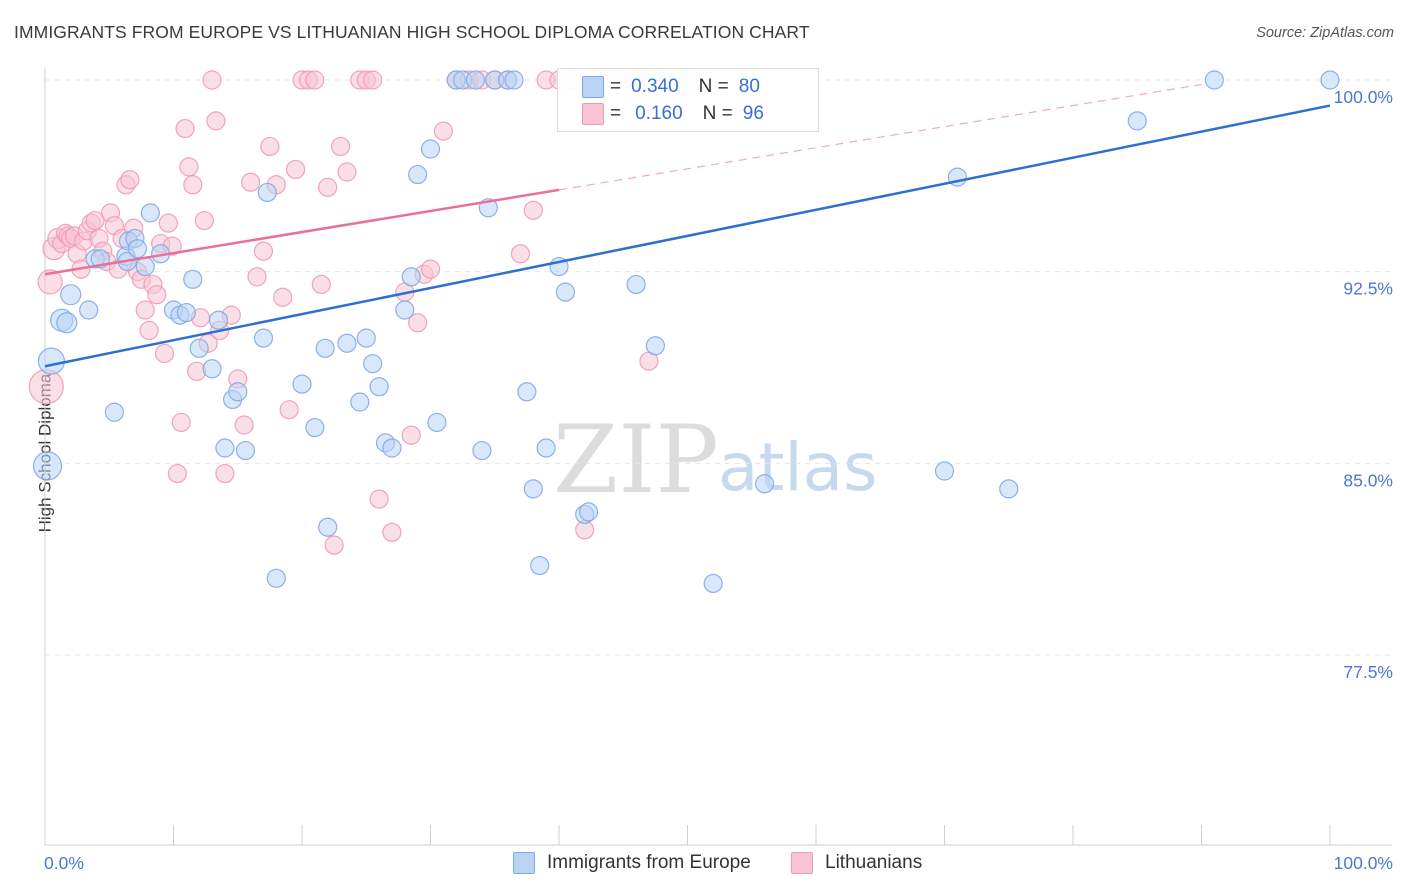  I want to click on source-credit: Source: ZipAtlas.com, so click(1325, 33).